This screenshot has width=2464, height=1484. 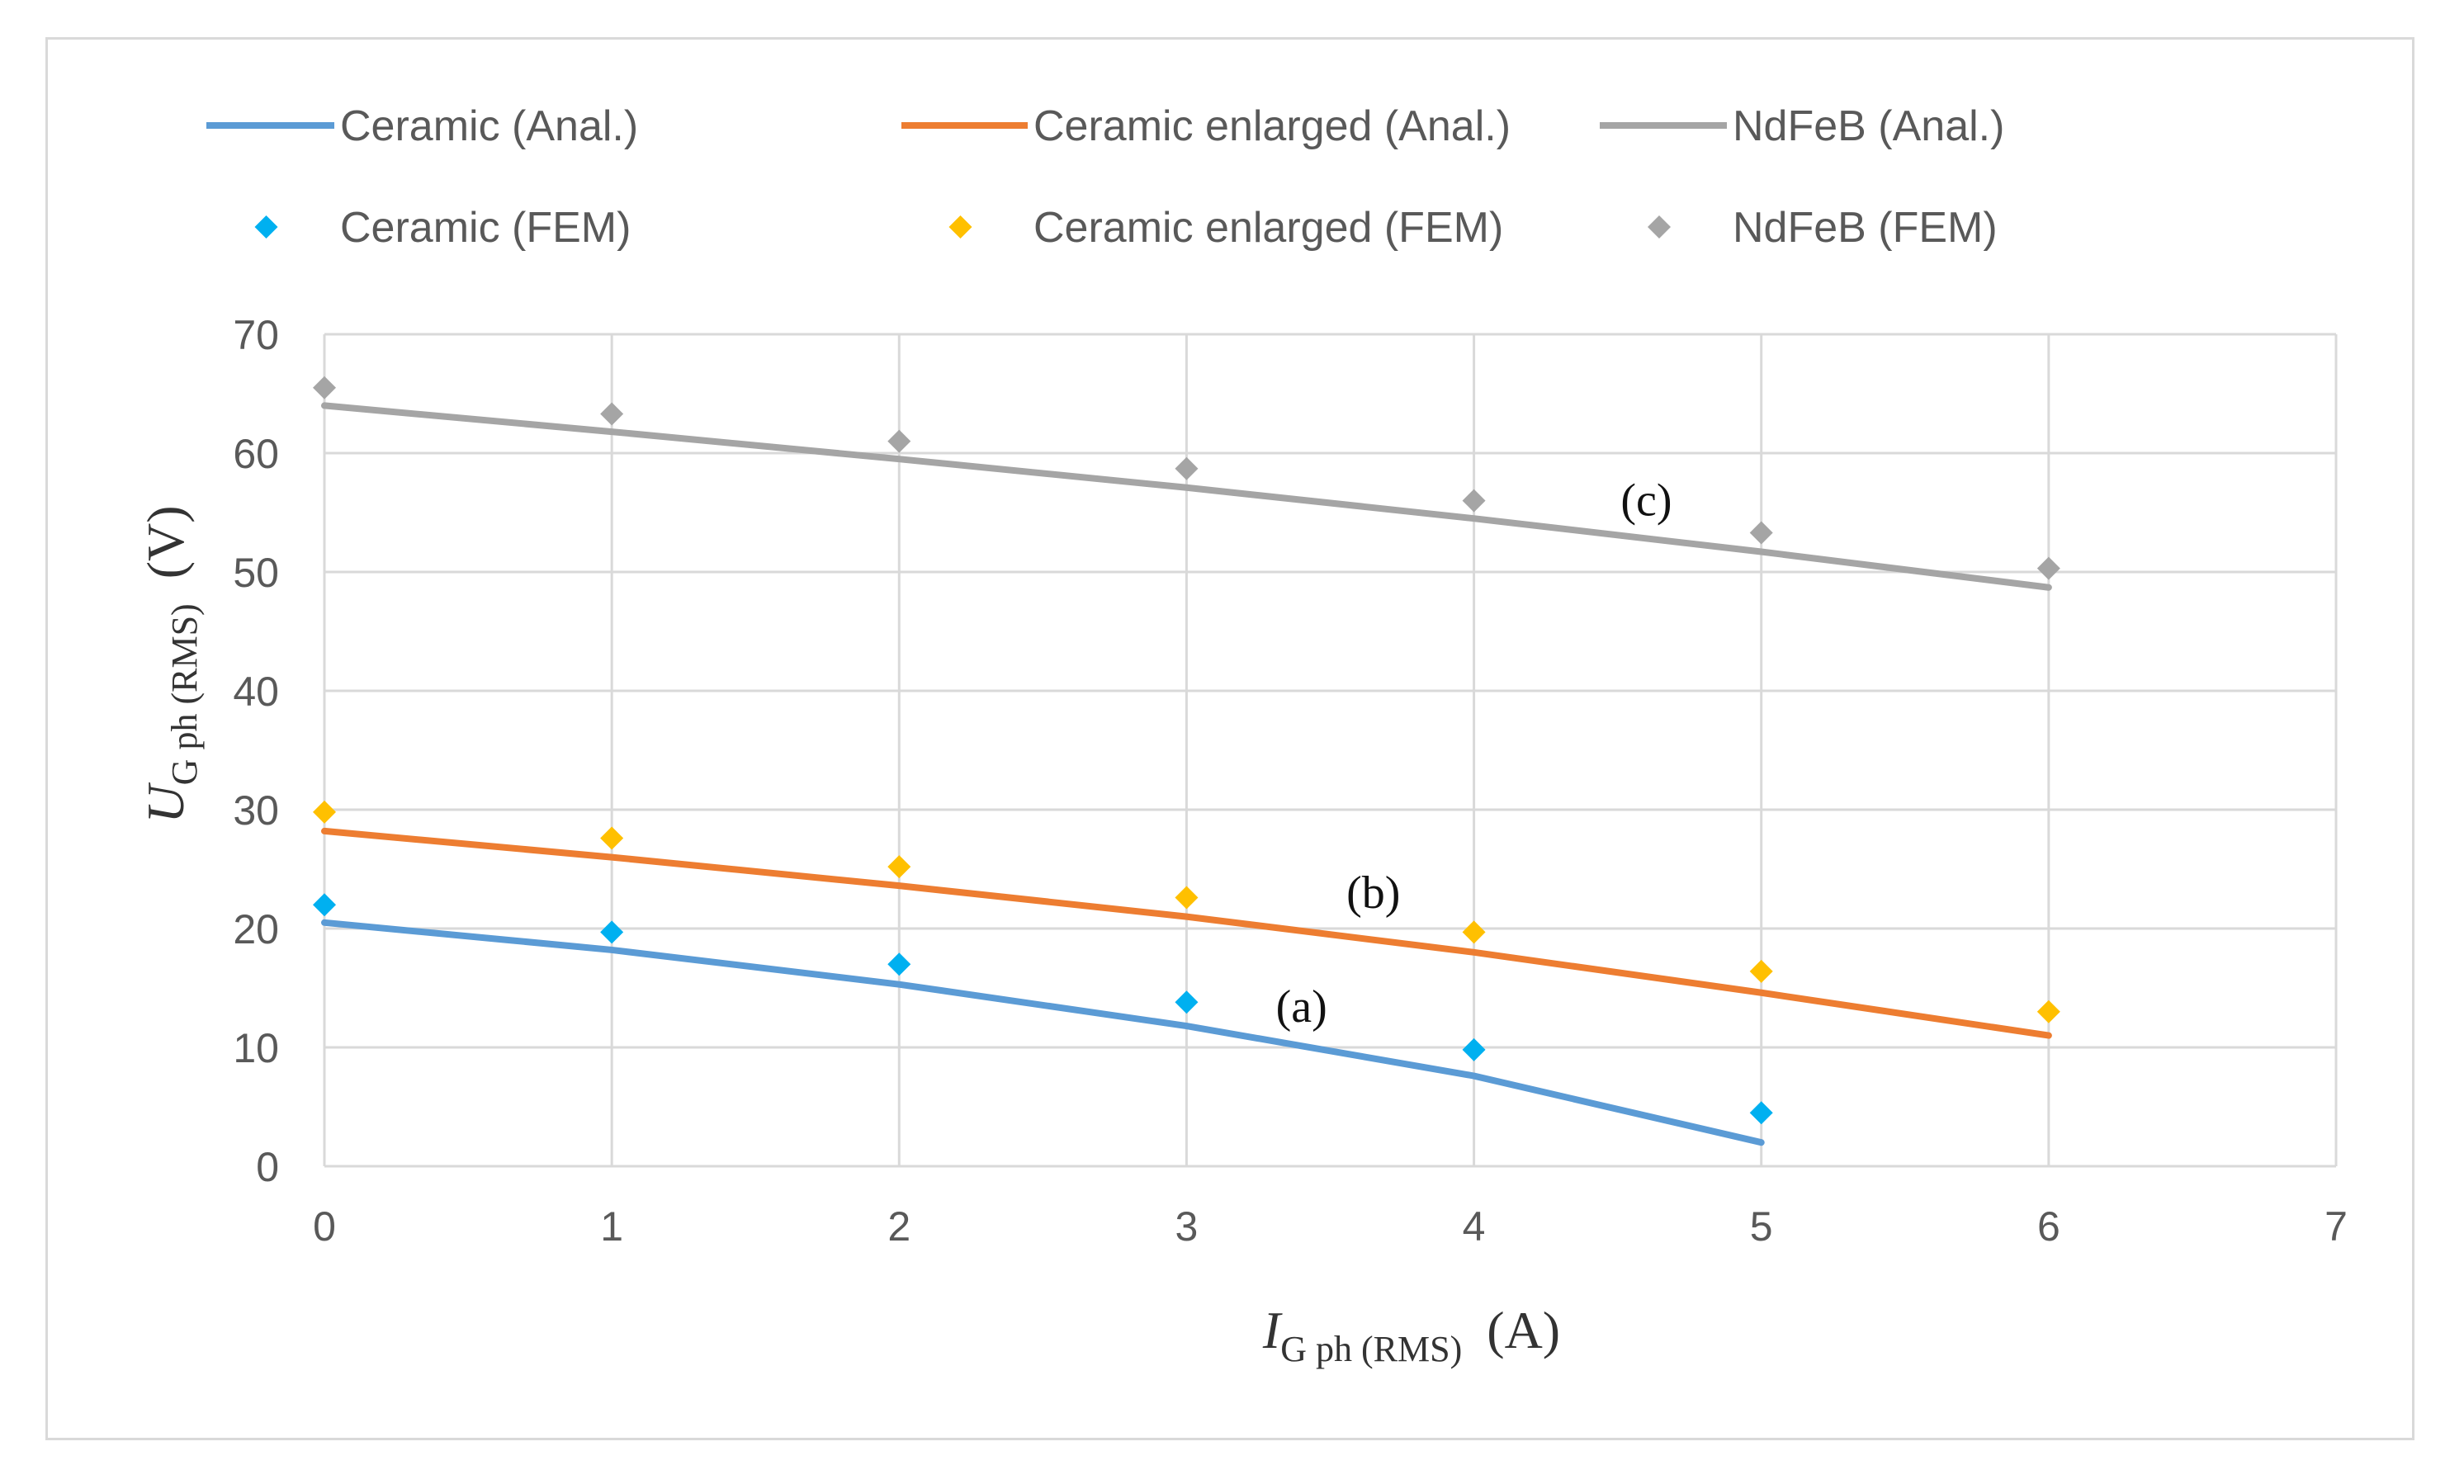 I want to click on x-tick-label: 0, so click(x=324, y=1226).